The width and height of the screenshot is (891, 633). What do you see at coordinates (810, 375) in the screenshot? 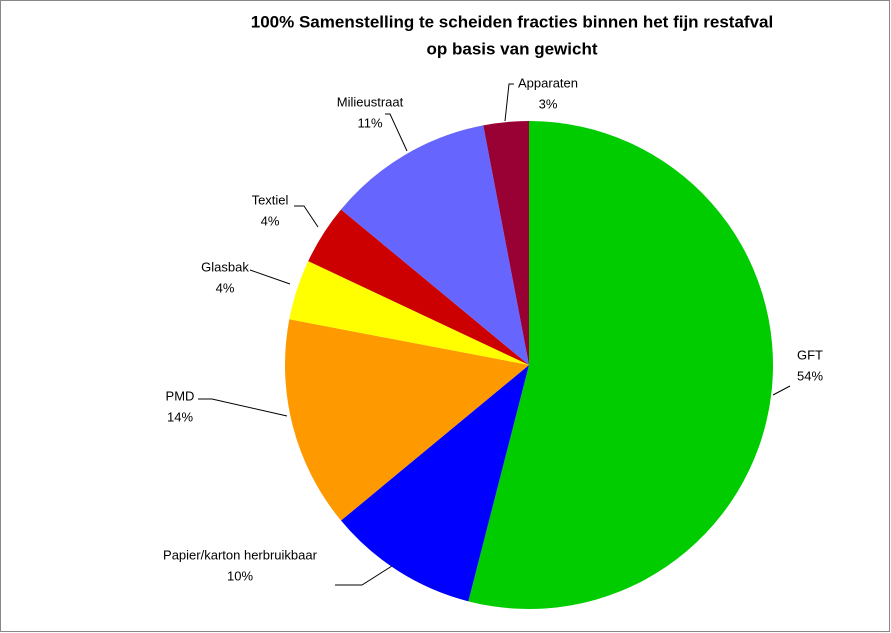
I see `slice-value-label: 54%` at bounding box center [810, 375].